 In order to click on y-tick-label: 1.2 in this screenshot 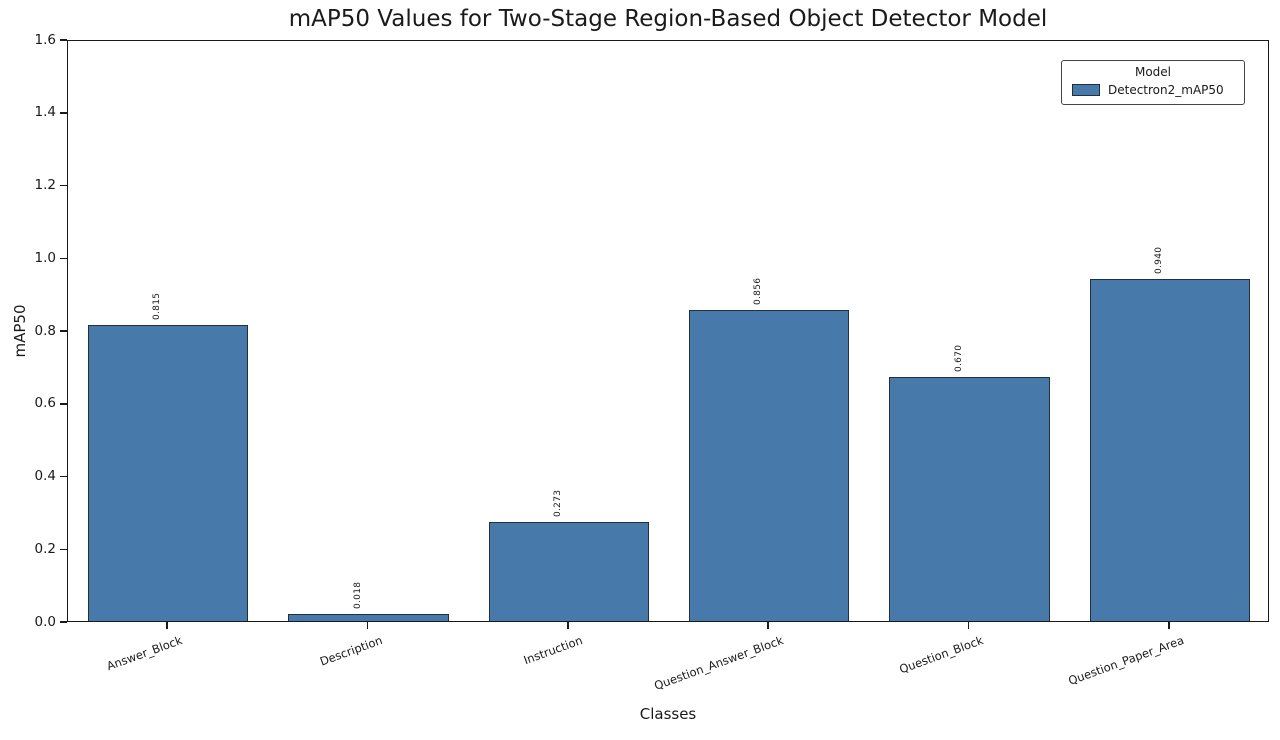, I will do `click(45, 185)`.